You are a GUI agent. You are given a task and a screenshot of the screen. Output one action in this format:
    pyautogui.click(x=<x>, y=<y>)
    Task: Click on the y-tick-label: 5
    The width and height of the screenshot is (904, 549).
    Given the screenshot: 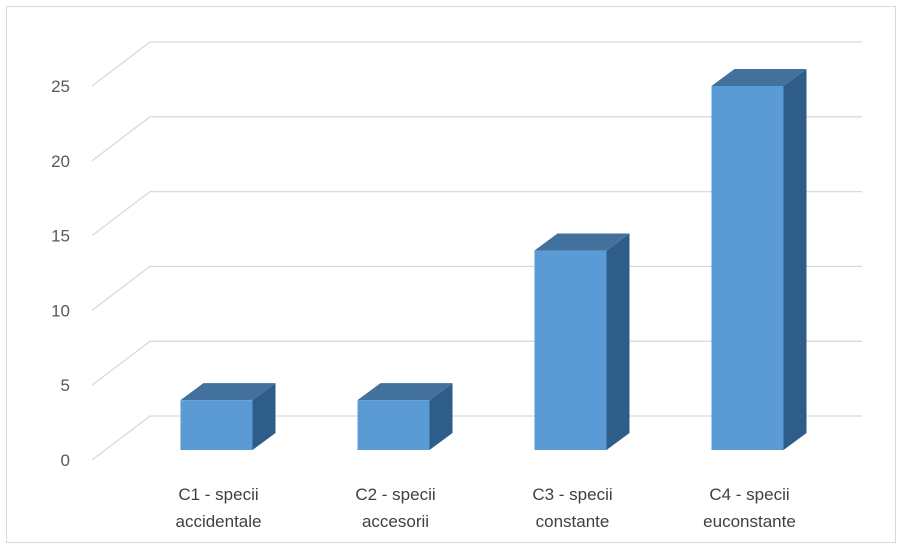 What is the action you would take?
    pyautogui.click(x=65, y=385)
    